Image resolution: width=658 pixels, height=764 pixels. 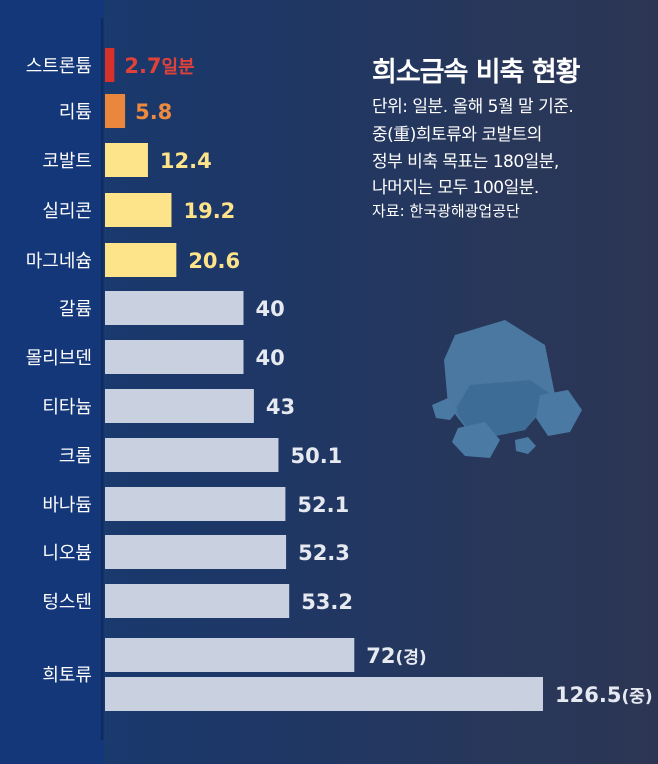 What do you see at coordinates (455, 188) in the screenshot?
I see `note-line: 나머지는 모두 100일분.` at bounding box center [455, 188].